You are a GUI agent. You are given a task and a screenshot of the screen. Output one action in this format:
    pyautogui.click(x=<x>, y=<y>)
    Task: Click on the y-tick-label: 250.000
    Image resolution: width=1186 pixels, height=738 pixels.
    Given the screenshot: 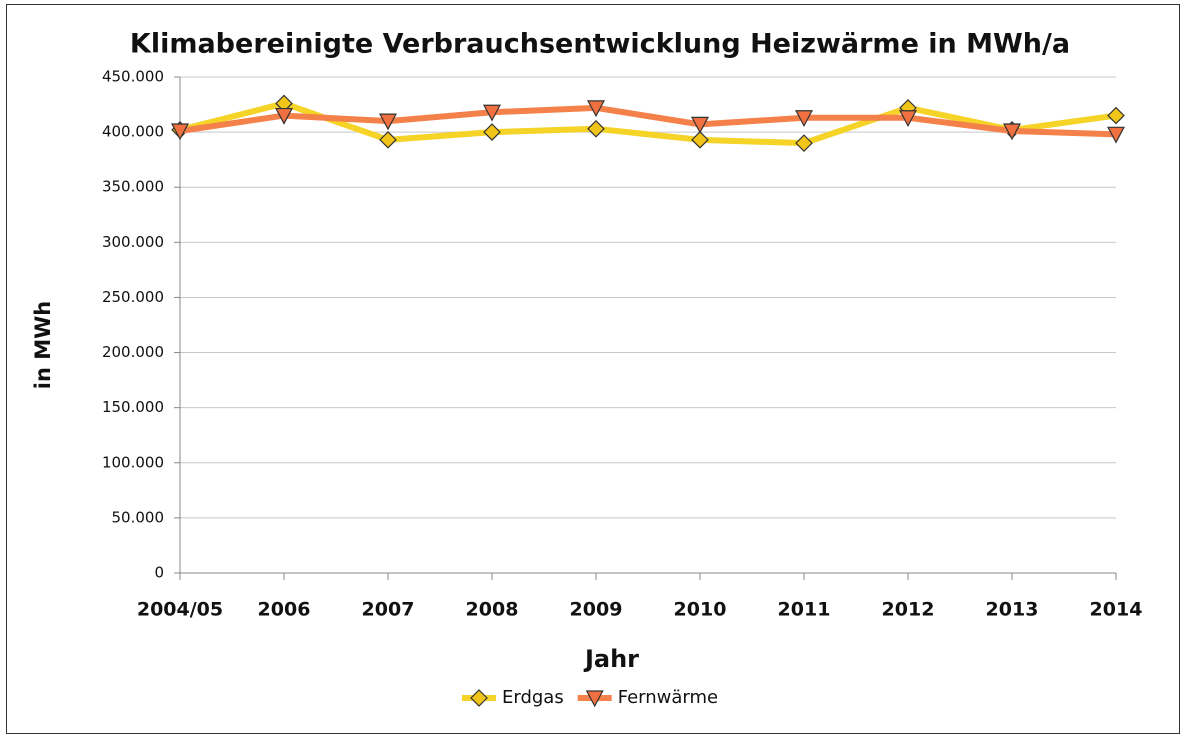 What is the action you would take?
    pyautogui.click(x=133, y=297)
    